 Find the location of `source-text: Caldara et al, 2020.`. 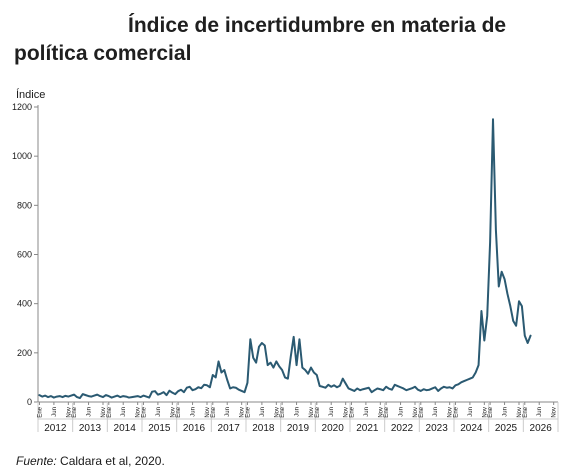

source-text: Caldara et al, 2020. is located at coordinates (110, 461).